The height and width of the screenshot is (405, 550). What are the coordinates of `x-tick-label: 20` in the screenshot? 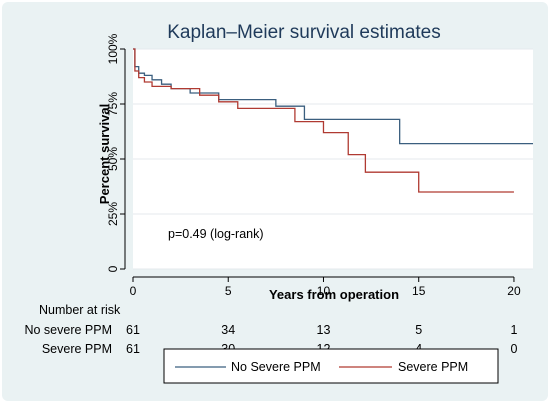 It's located at (514, 291).